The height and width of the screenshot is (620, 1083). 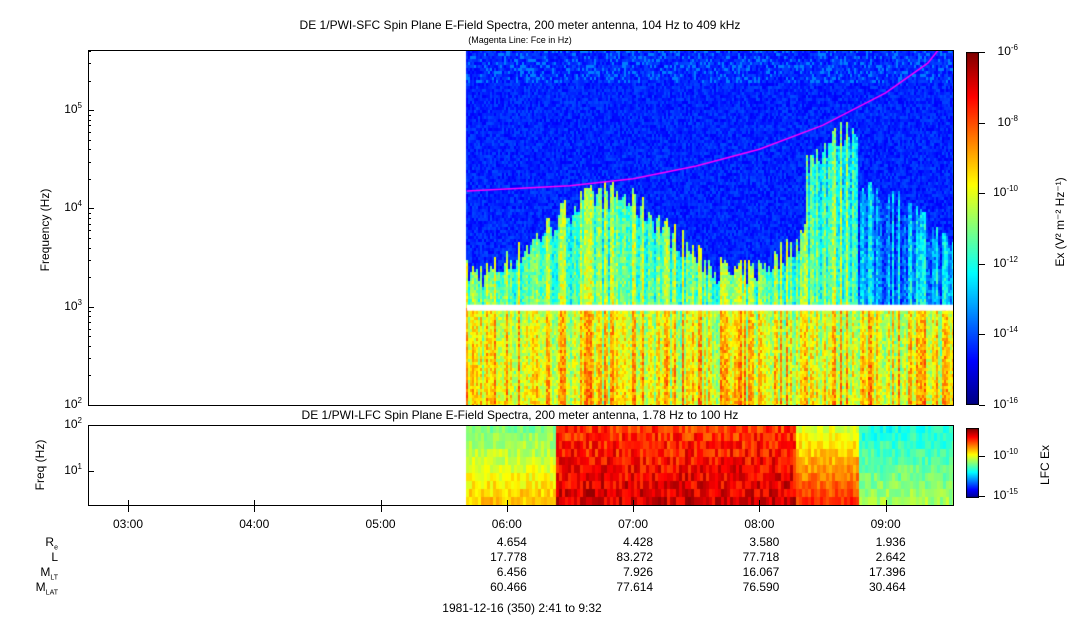 I want to click on tick-exponent: 5, so click(x=79, y=106).